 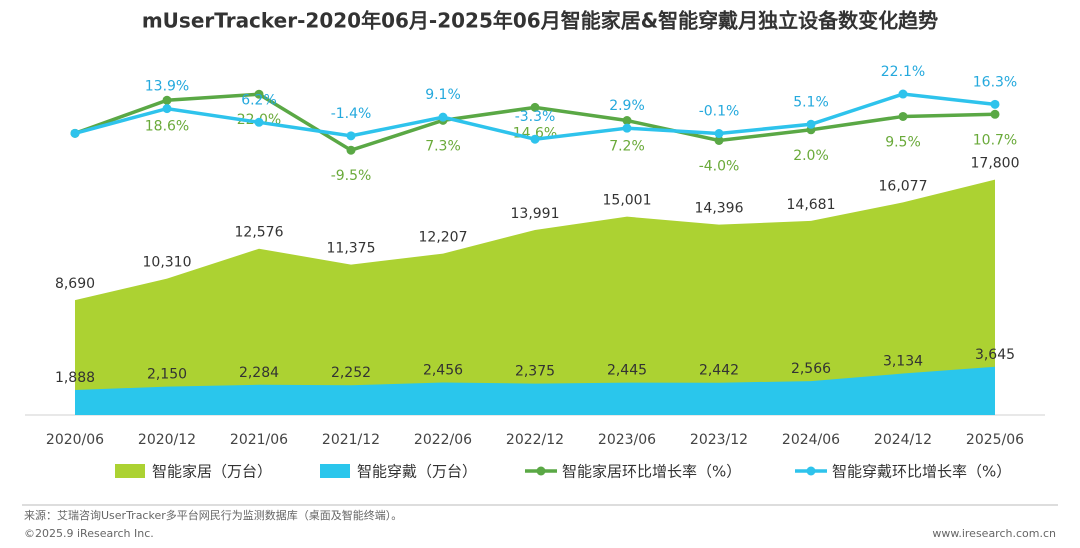 What do you see at coordinates (627, 147) in the screenshot?
I see `data-label: 7.2%` at bounding box center [627, 147].